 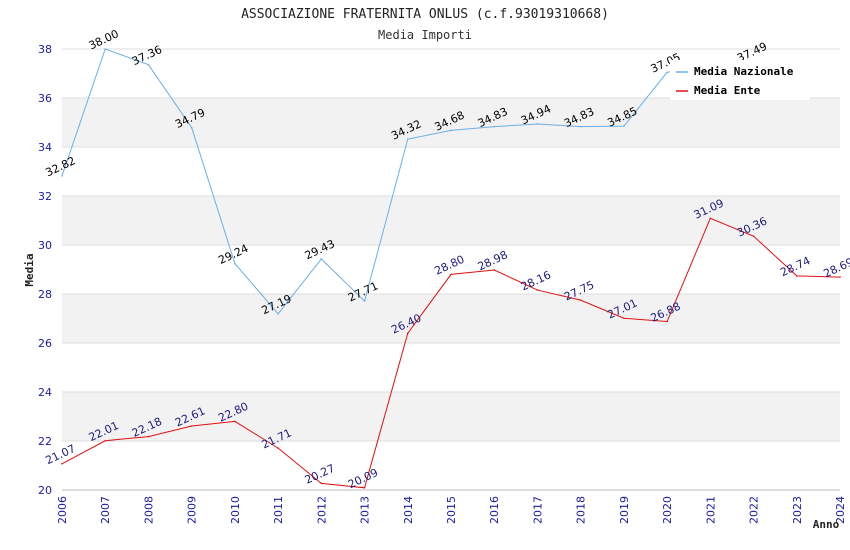 What do you see at coordinates (744, 71) in the screenshot?
I see `legend-entry-0: Media Nazionale` at bounding box center [744, 71].